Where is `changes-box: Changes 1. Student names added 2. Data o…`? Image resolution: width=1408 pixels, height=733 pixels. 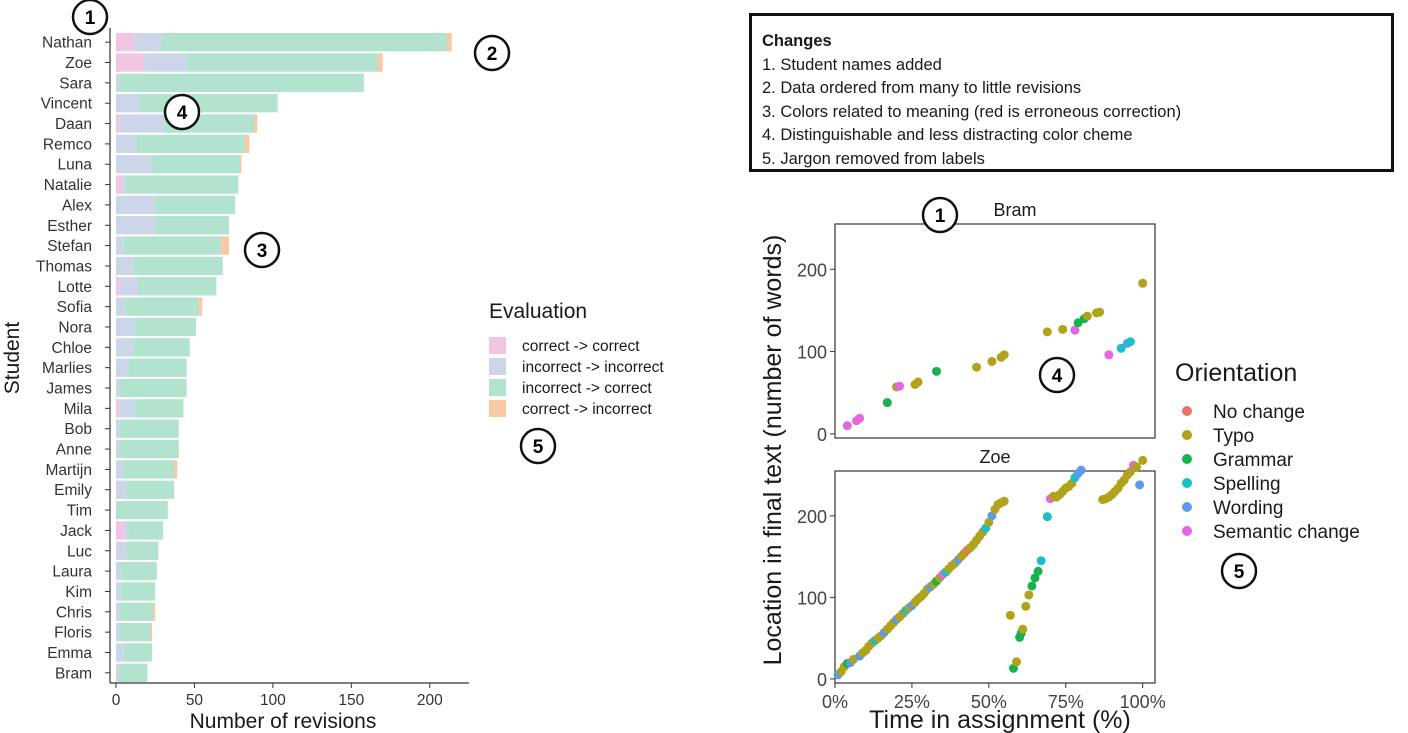 changes-box: Changes 1. Student names added 2. Data o… is located at coordinates (1071, 92).